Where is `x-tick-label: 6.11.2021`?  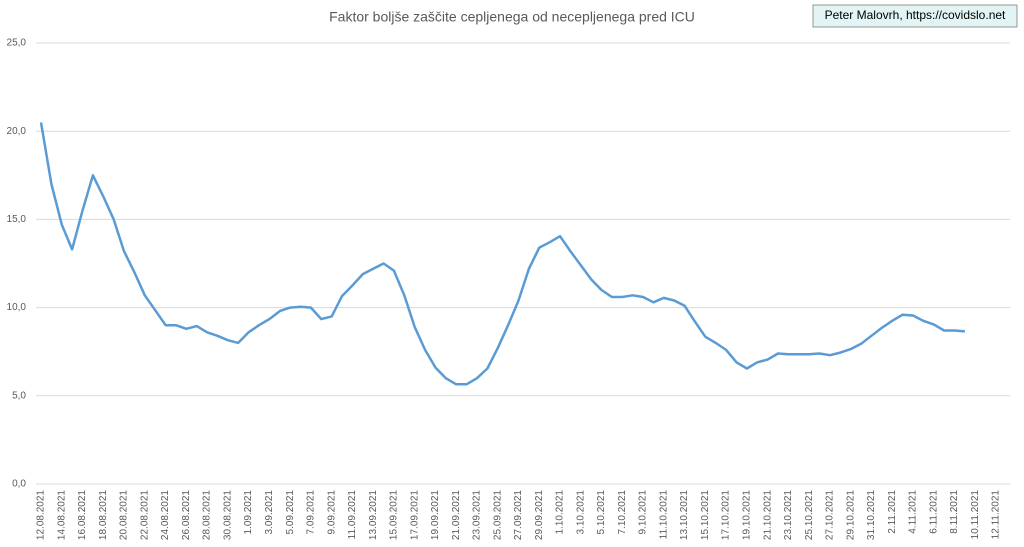 x-tick-label: 6.11.2021 is located at coordinates (933, 512).